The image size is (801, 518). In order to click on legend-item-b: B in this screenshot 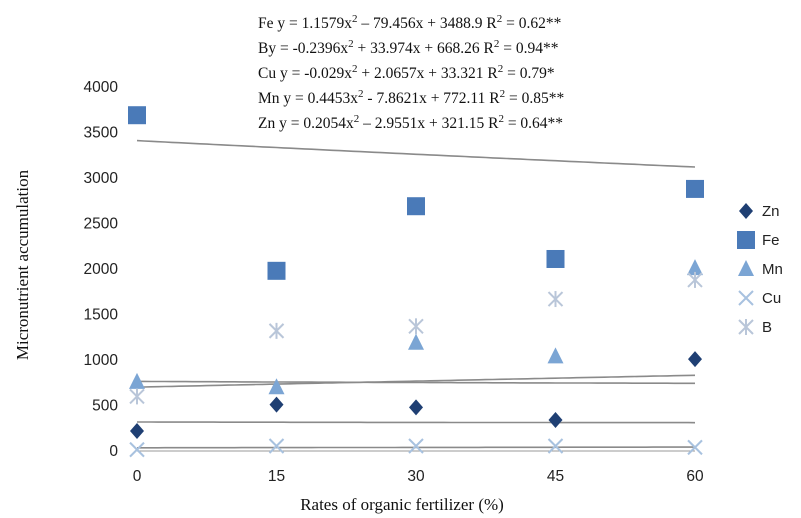, I will do `click(755, 327)`.